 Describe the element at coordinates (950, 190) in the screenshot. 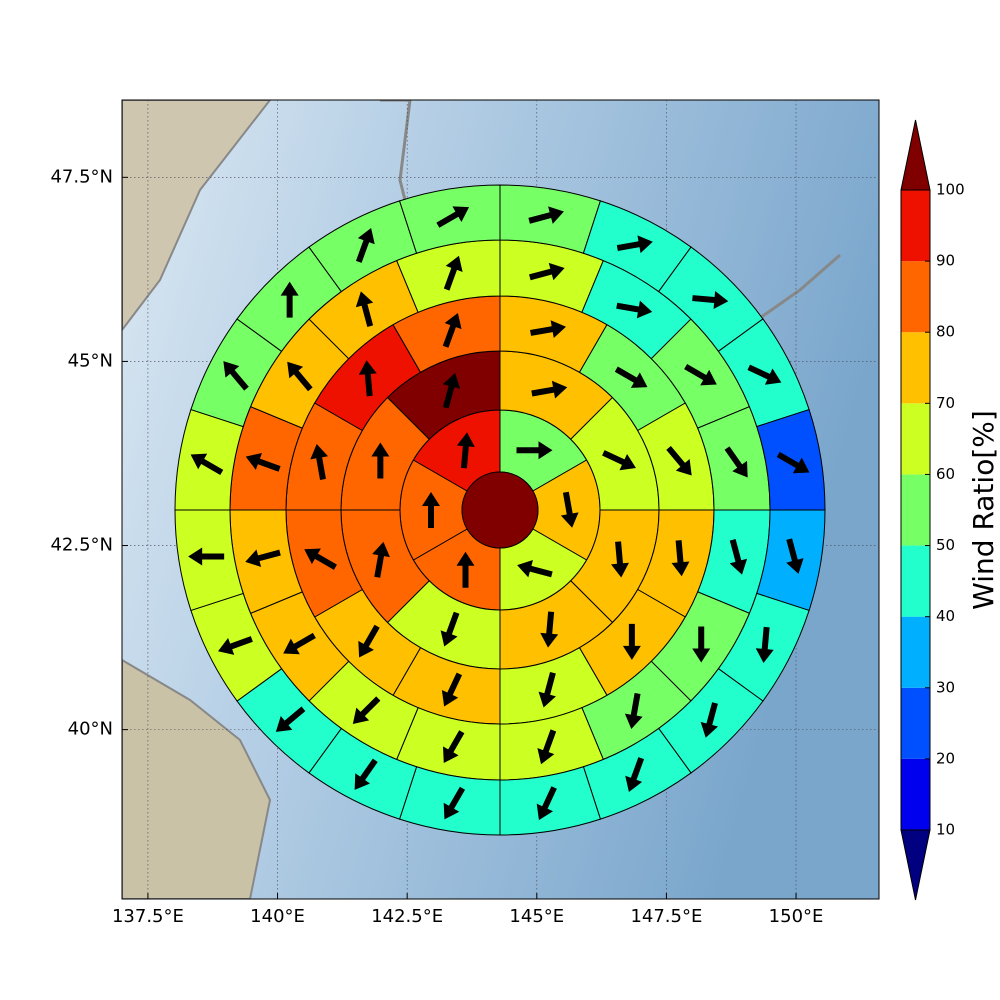

I see `colorbar-tick-label: 100` at that location.